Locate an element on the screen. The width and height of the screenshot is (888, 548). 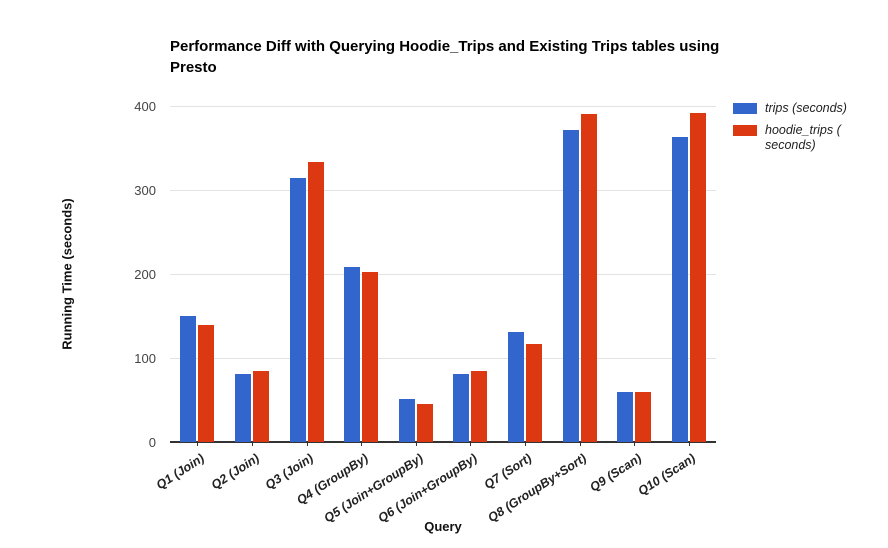
x-tick-label: Q1 (Join) is located at coordinates (180, 472).